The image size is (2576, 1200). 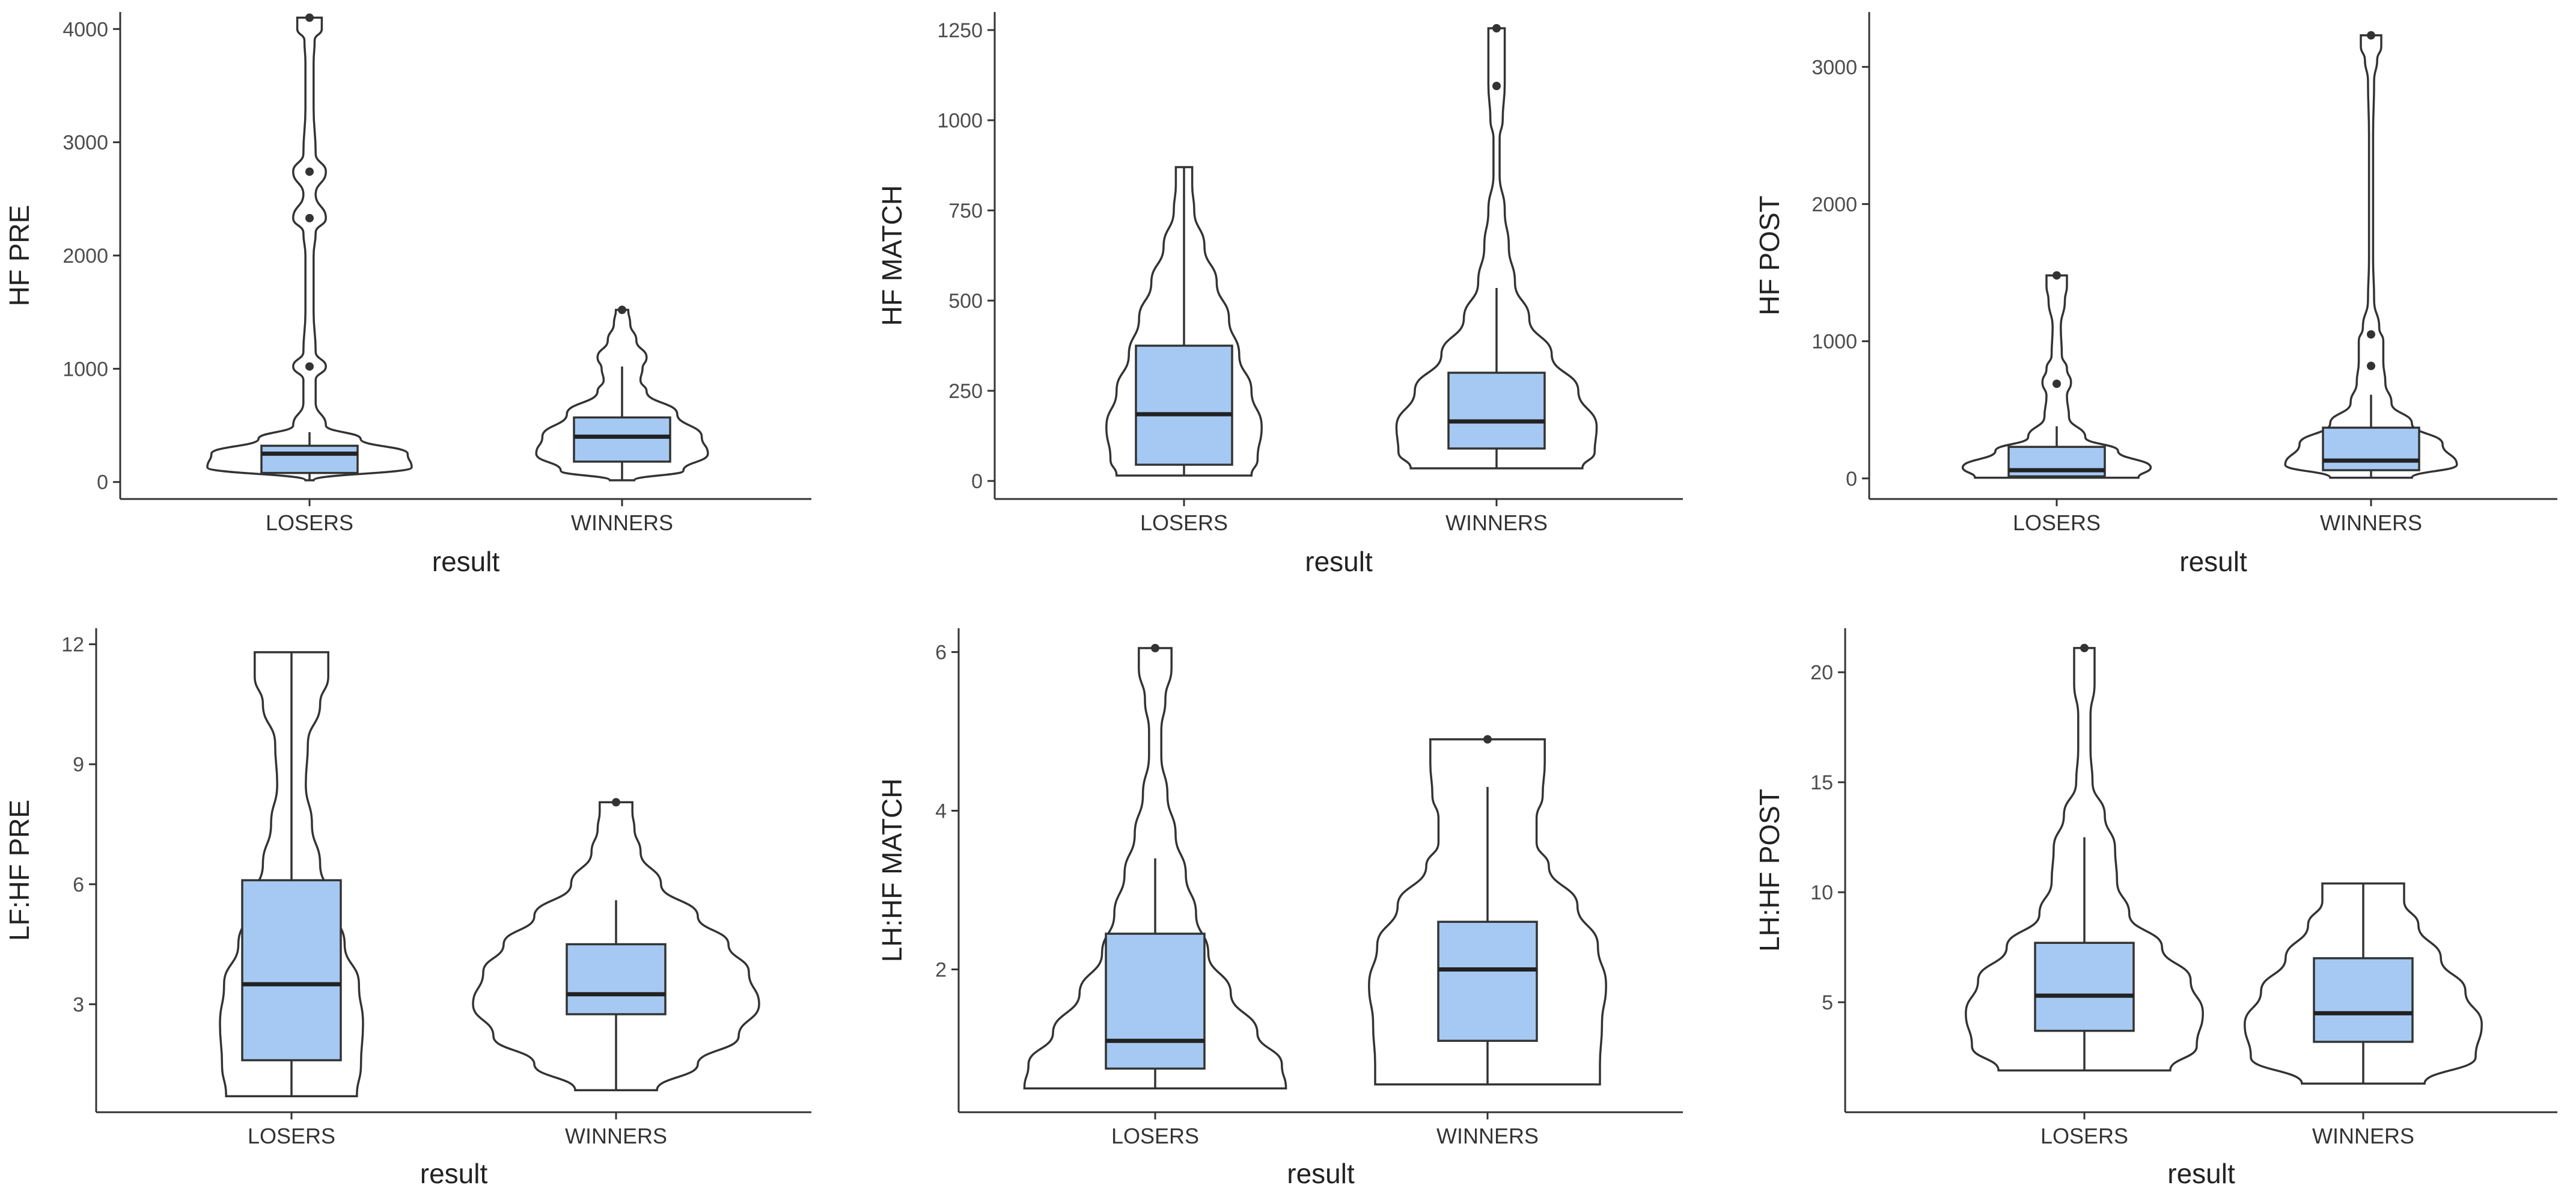 What do you see at coordinates (965, 301) in the screenshot?
I see `y-tick-label: 500` at bounding box center [965, 301].